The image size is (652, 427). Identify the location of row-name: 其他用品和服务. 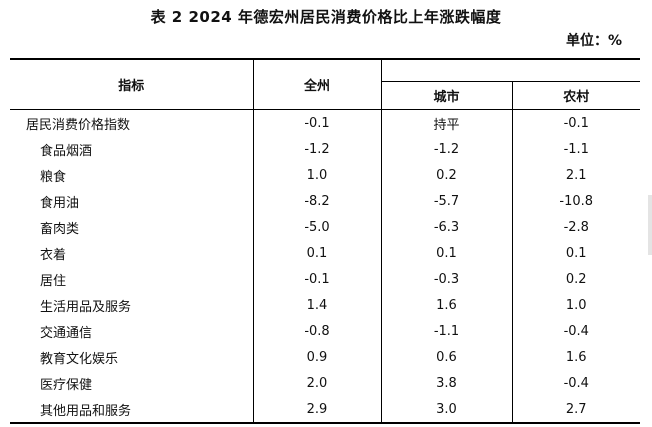
(86, 411).